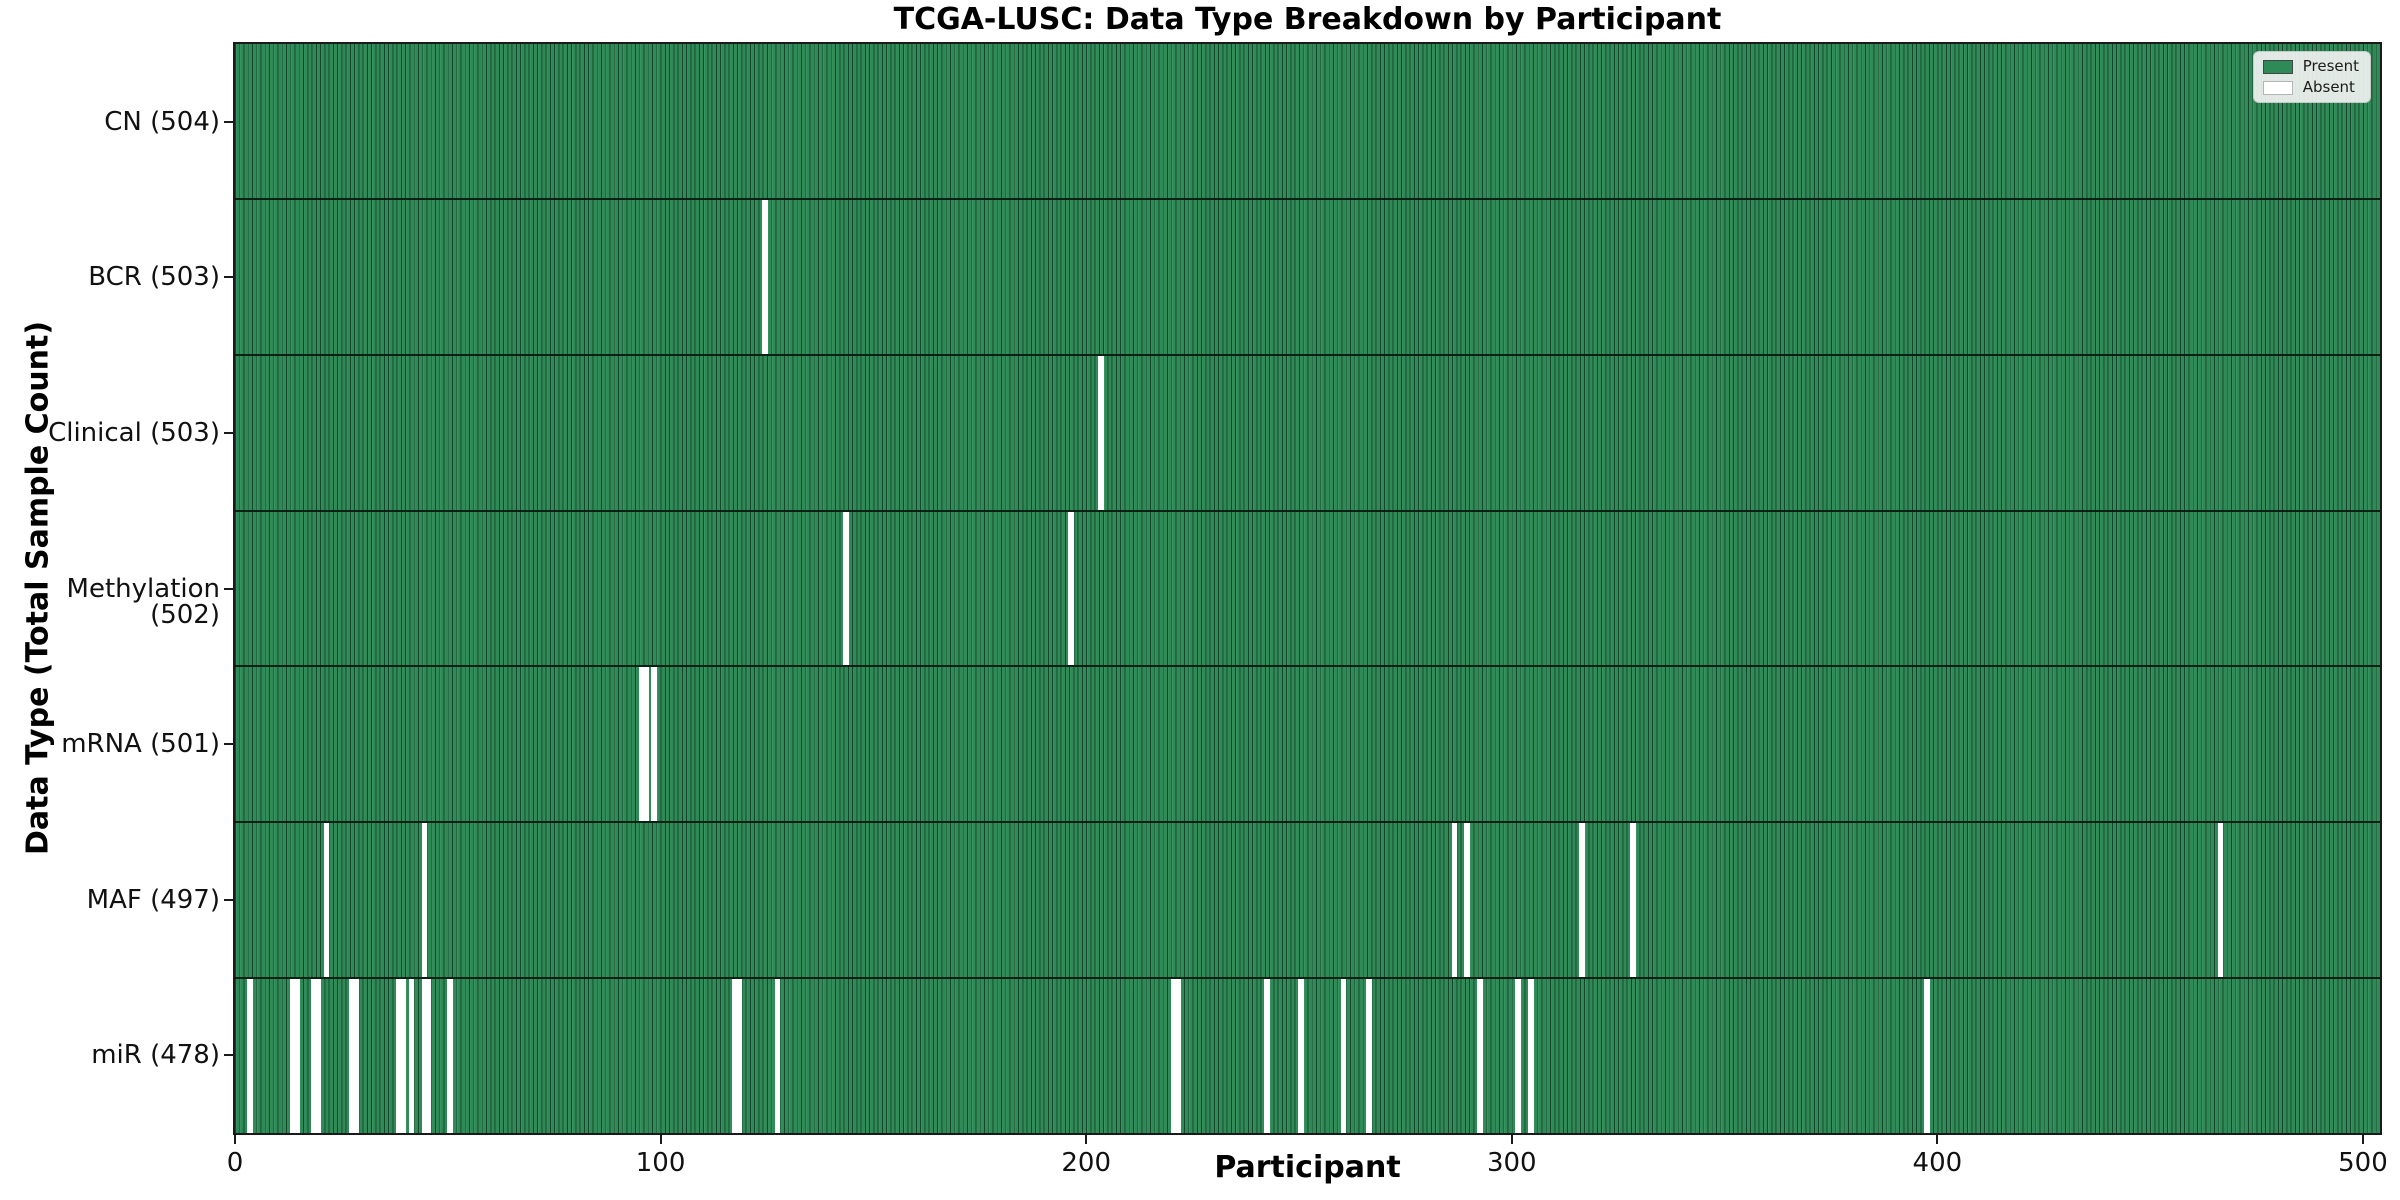  Describe the element at coordinates (2328, 87) in the screenshot. I see `legend-label: Absent` at that location.